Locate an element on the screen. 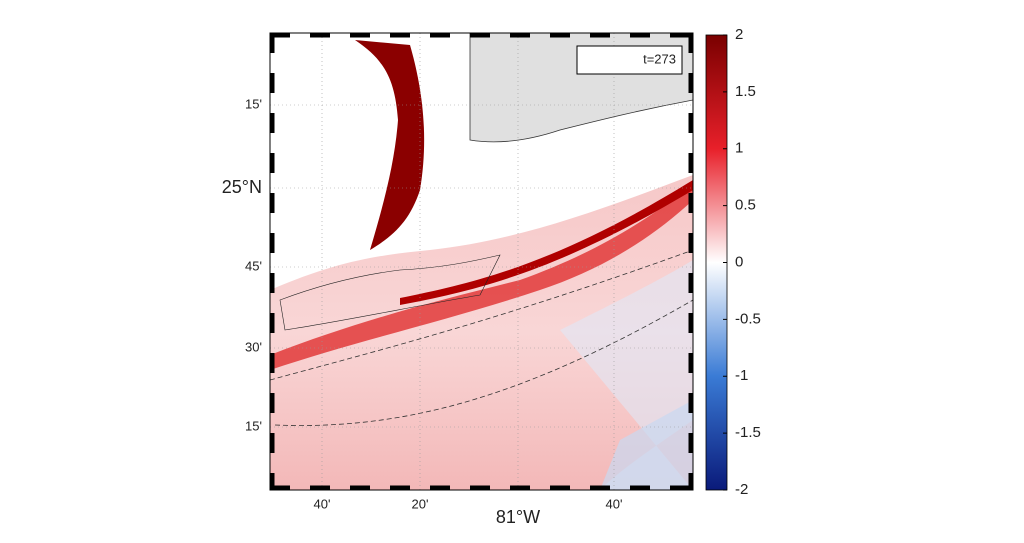 The image size is (1024, 543). colorbar-tick-label: 1.5 is located at coordinates (745, 91).